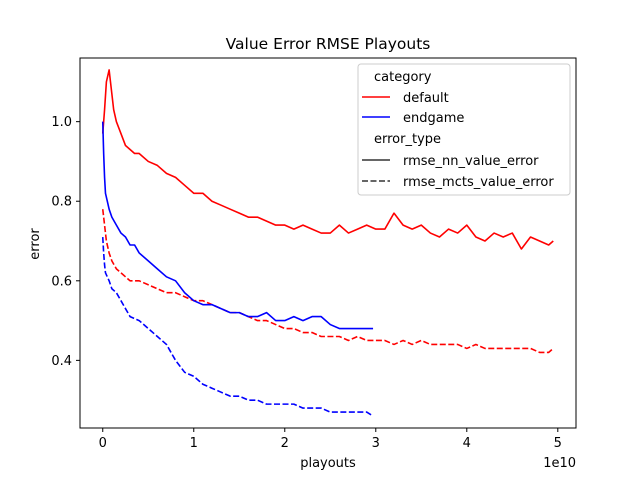  I want to click on x-axis-label: playouts, so click(328, 463).